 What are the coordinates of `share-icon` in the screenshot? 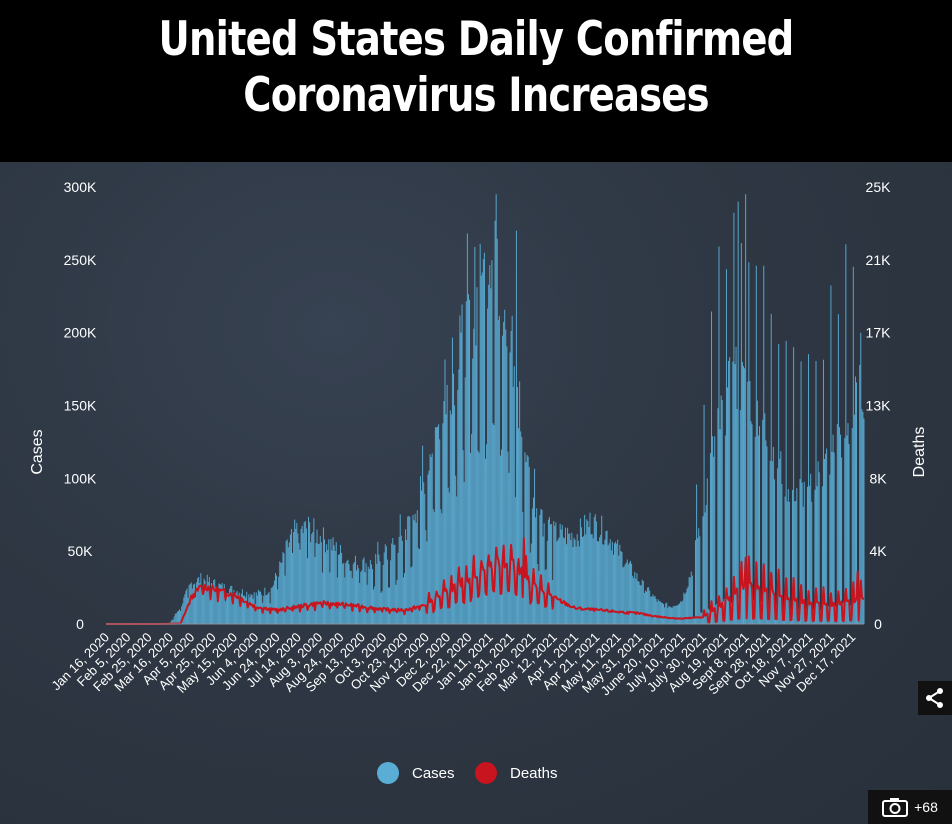 It's located at (934, 698).